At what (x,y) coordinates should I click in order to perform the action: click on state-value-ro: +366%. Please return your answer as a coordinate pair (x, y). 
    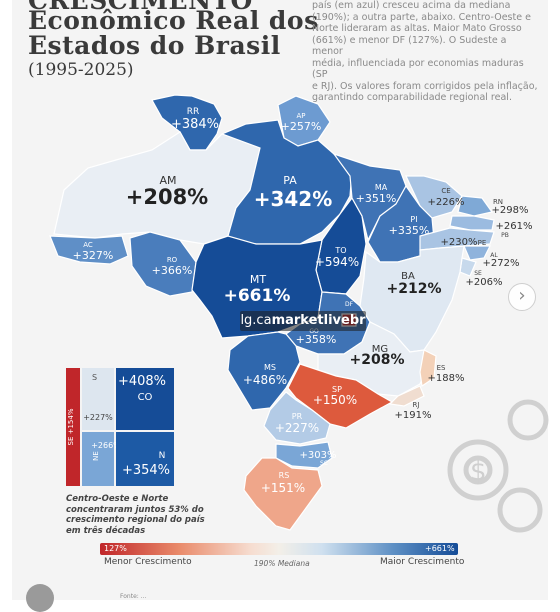
    Looking at the image, I should click on (172, 270).